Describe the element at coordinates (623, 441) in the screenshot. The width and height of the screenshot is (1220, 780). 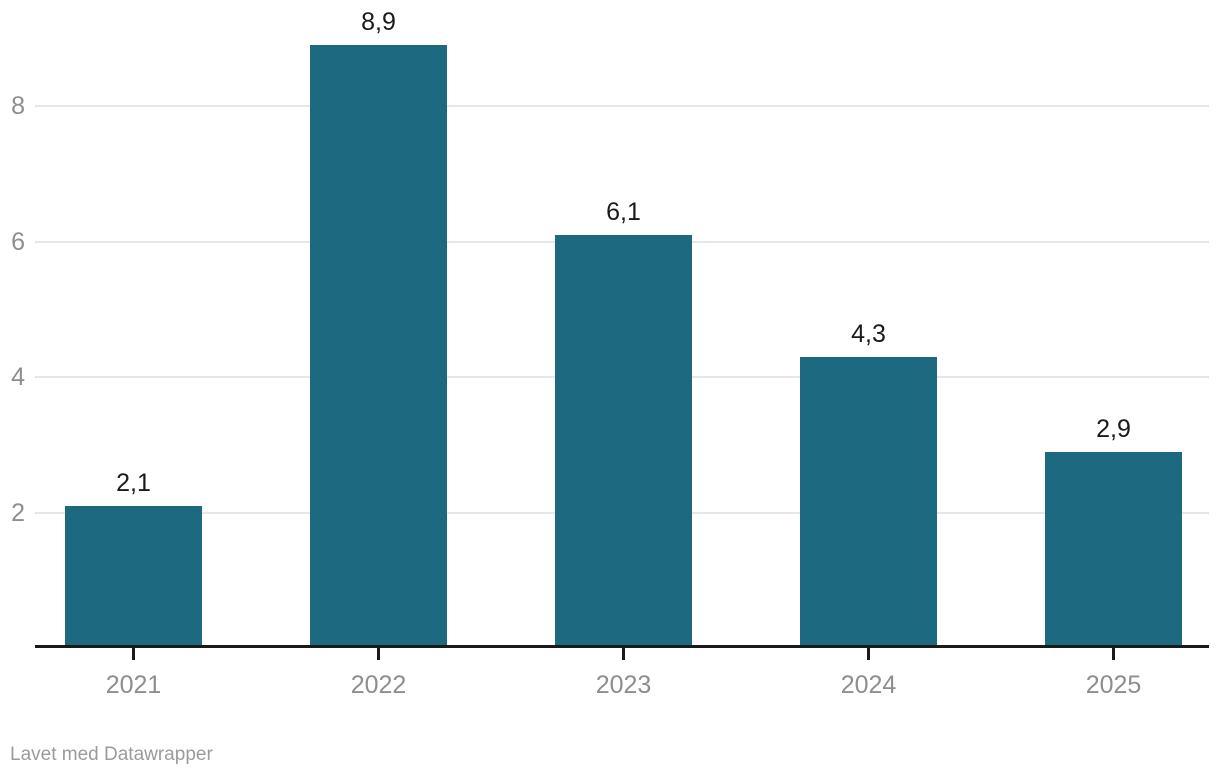
I see `bar-2023` at that location.